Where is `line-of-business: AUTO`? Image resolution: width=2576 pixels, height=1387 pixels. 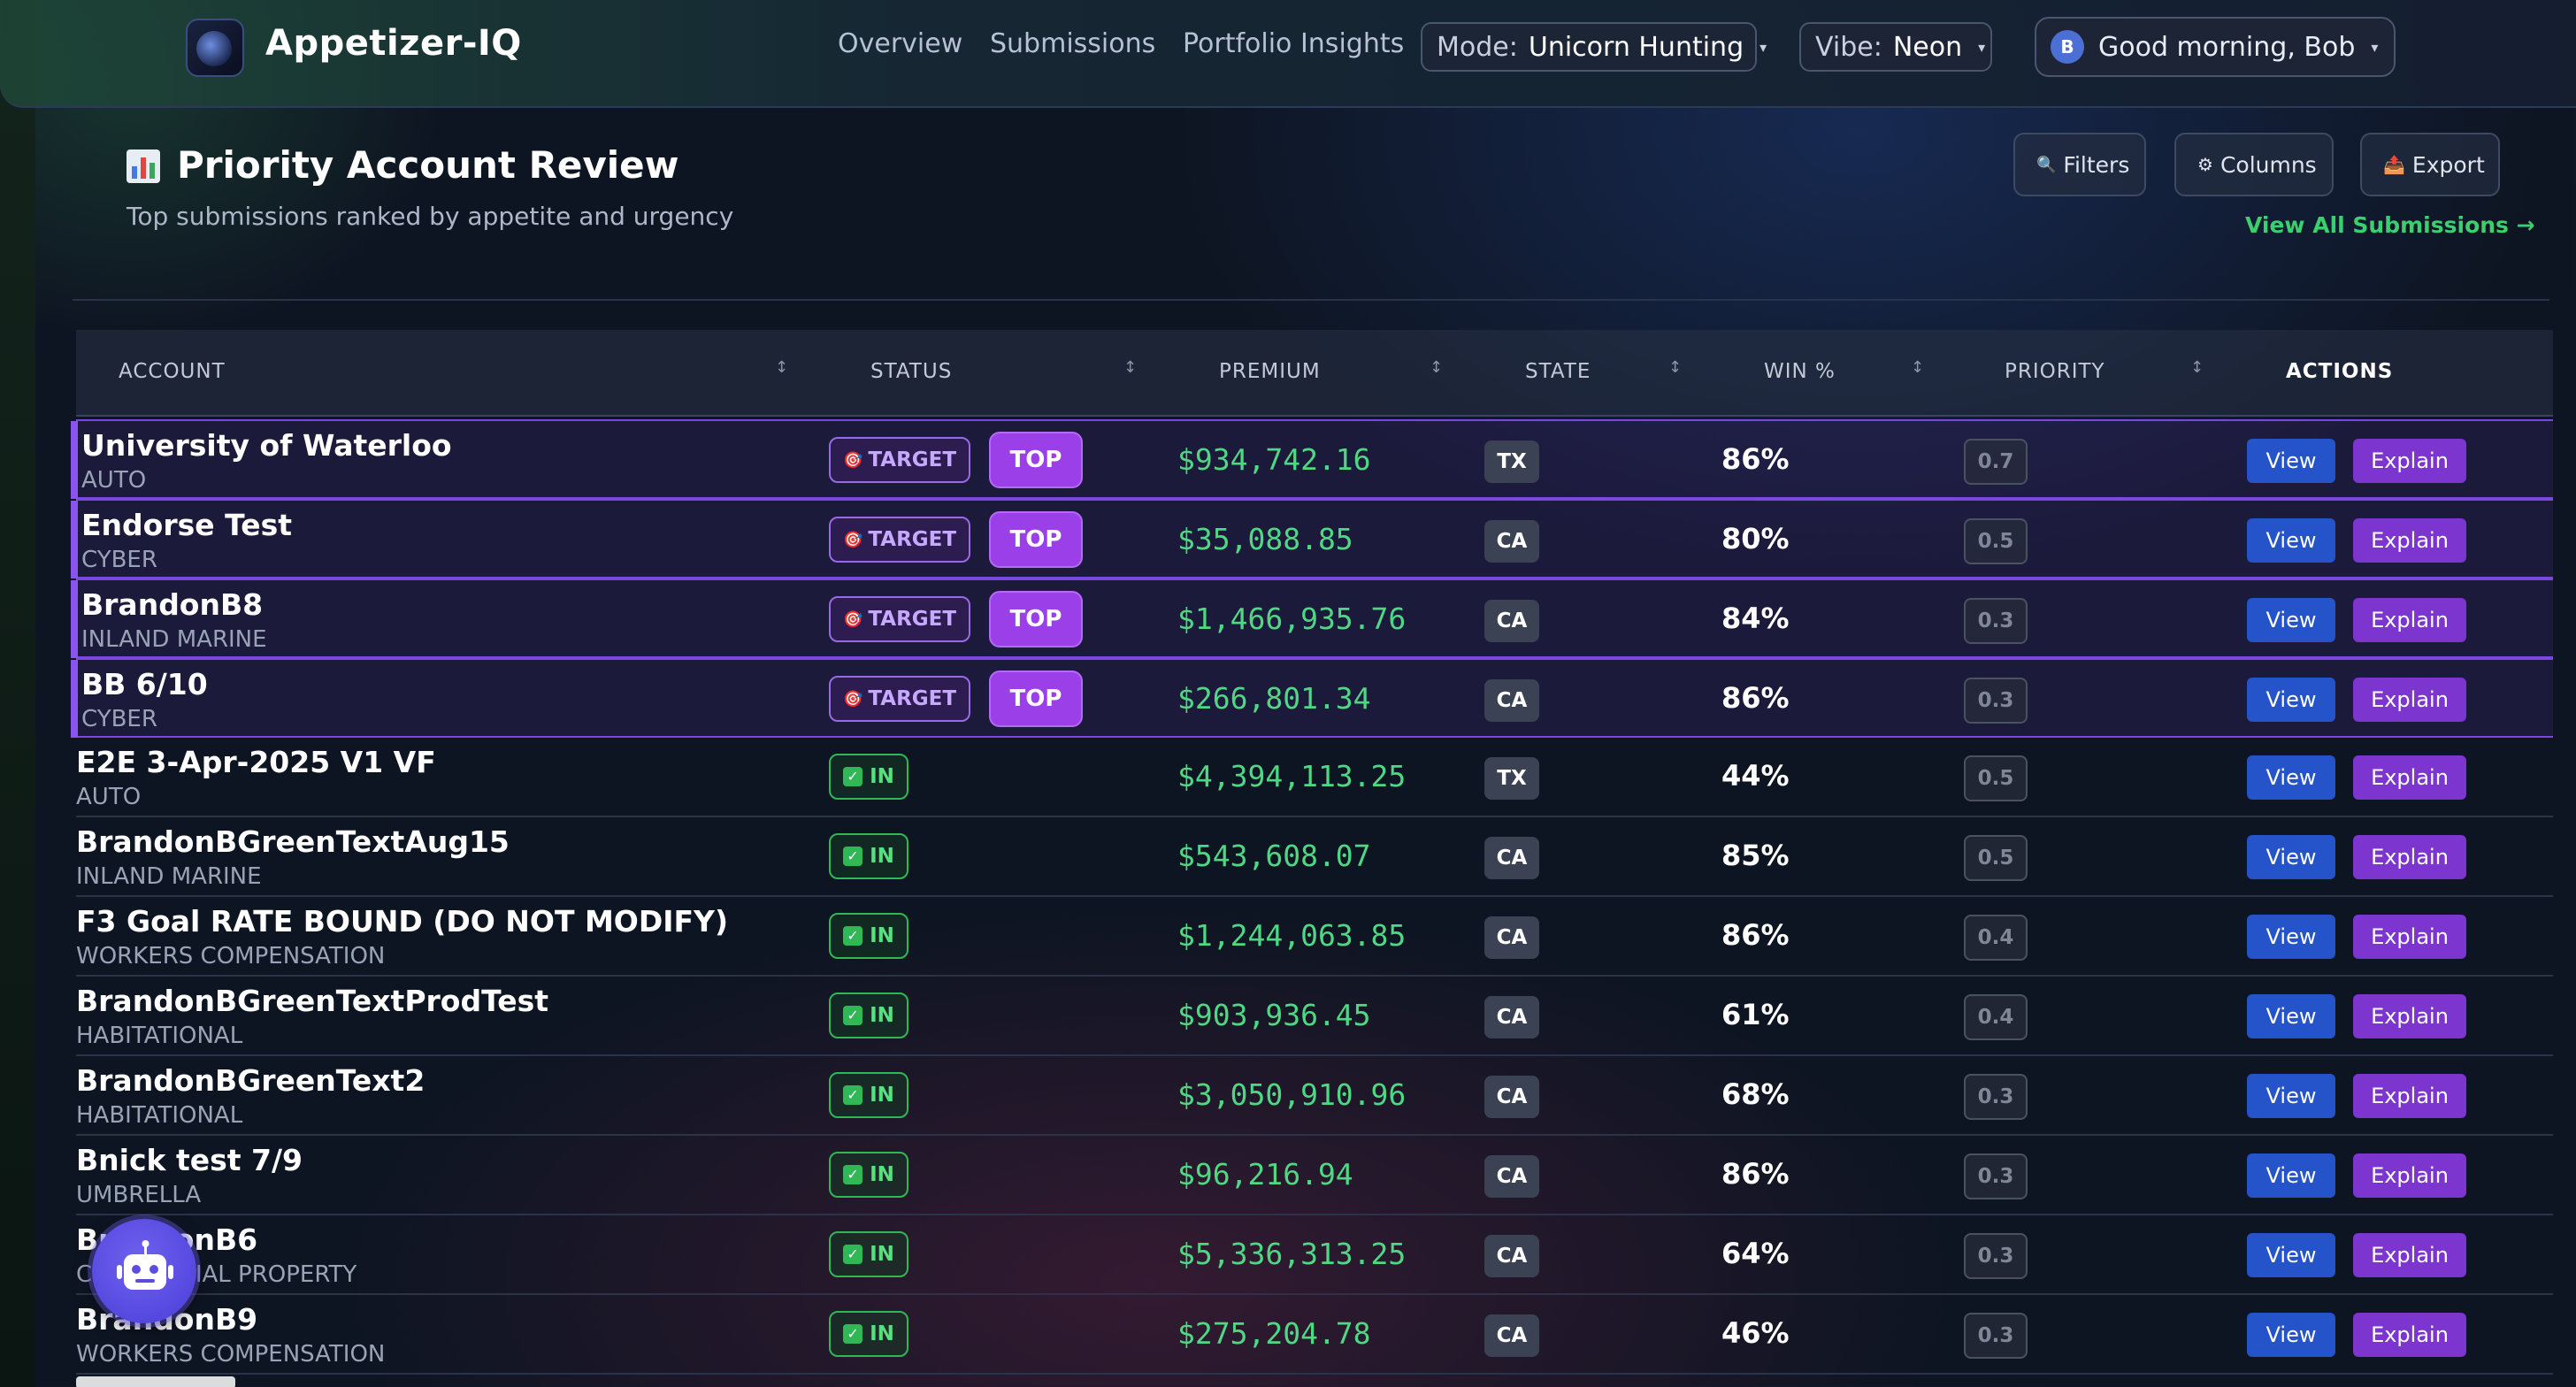 line-of-business: AUTO is located at coordinates (114, 480).